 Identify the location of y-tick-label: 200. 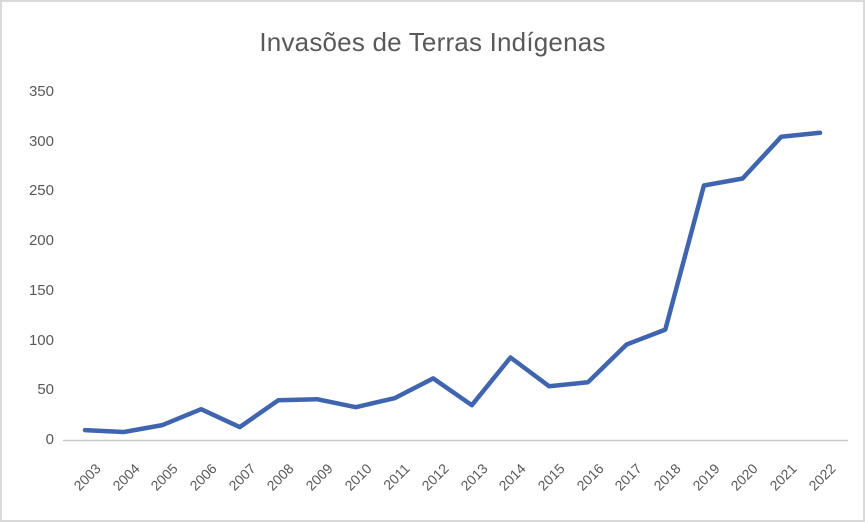
(41, 241).